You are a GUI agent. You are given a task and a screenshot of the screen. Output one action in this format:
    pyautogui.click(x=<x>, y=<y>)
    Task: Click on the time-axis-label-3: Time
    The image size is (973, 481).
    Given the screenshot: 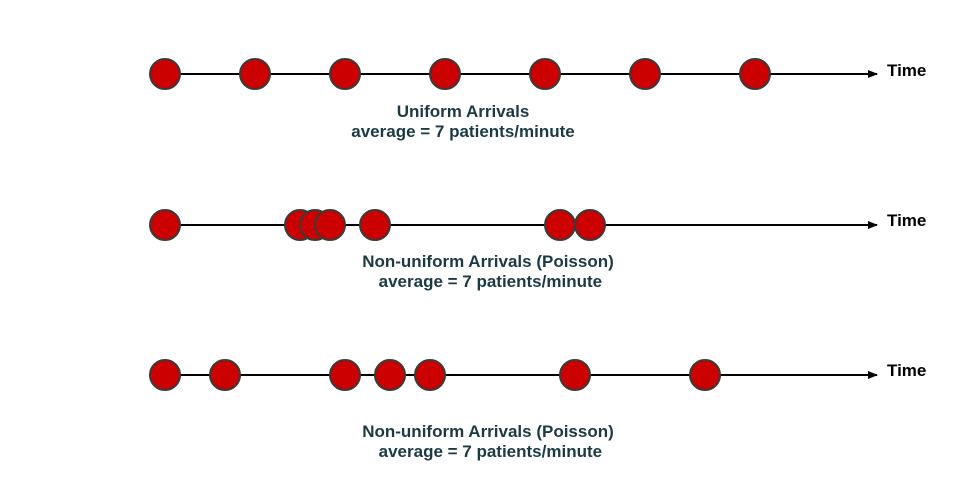 What is the action you would take?
    pyautogui.click(x=907, y=370)
    